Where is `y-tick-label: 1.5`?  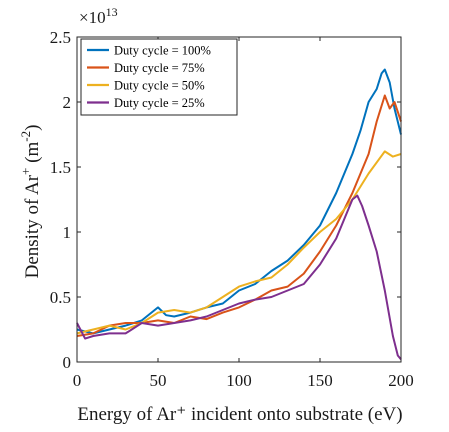 y-tick-label: 1.5 is located at coordinates (60, 167).